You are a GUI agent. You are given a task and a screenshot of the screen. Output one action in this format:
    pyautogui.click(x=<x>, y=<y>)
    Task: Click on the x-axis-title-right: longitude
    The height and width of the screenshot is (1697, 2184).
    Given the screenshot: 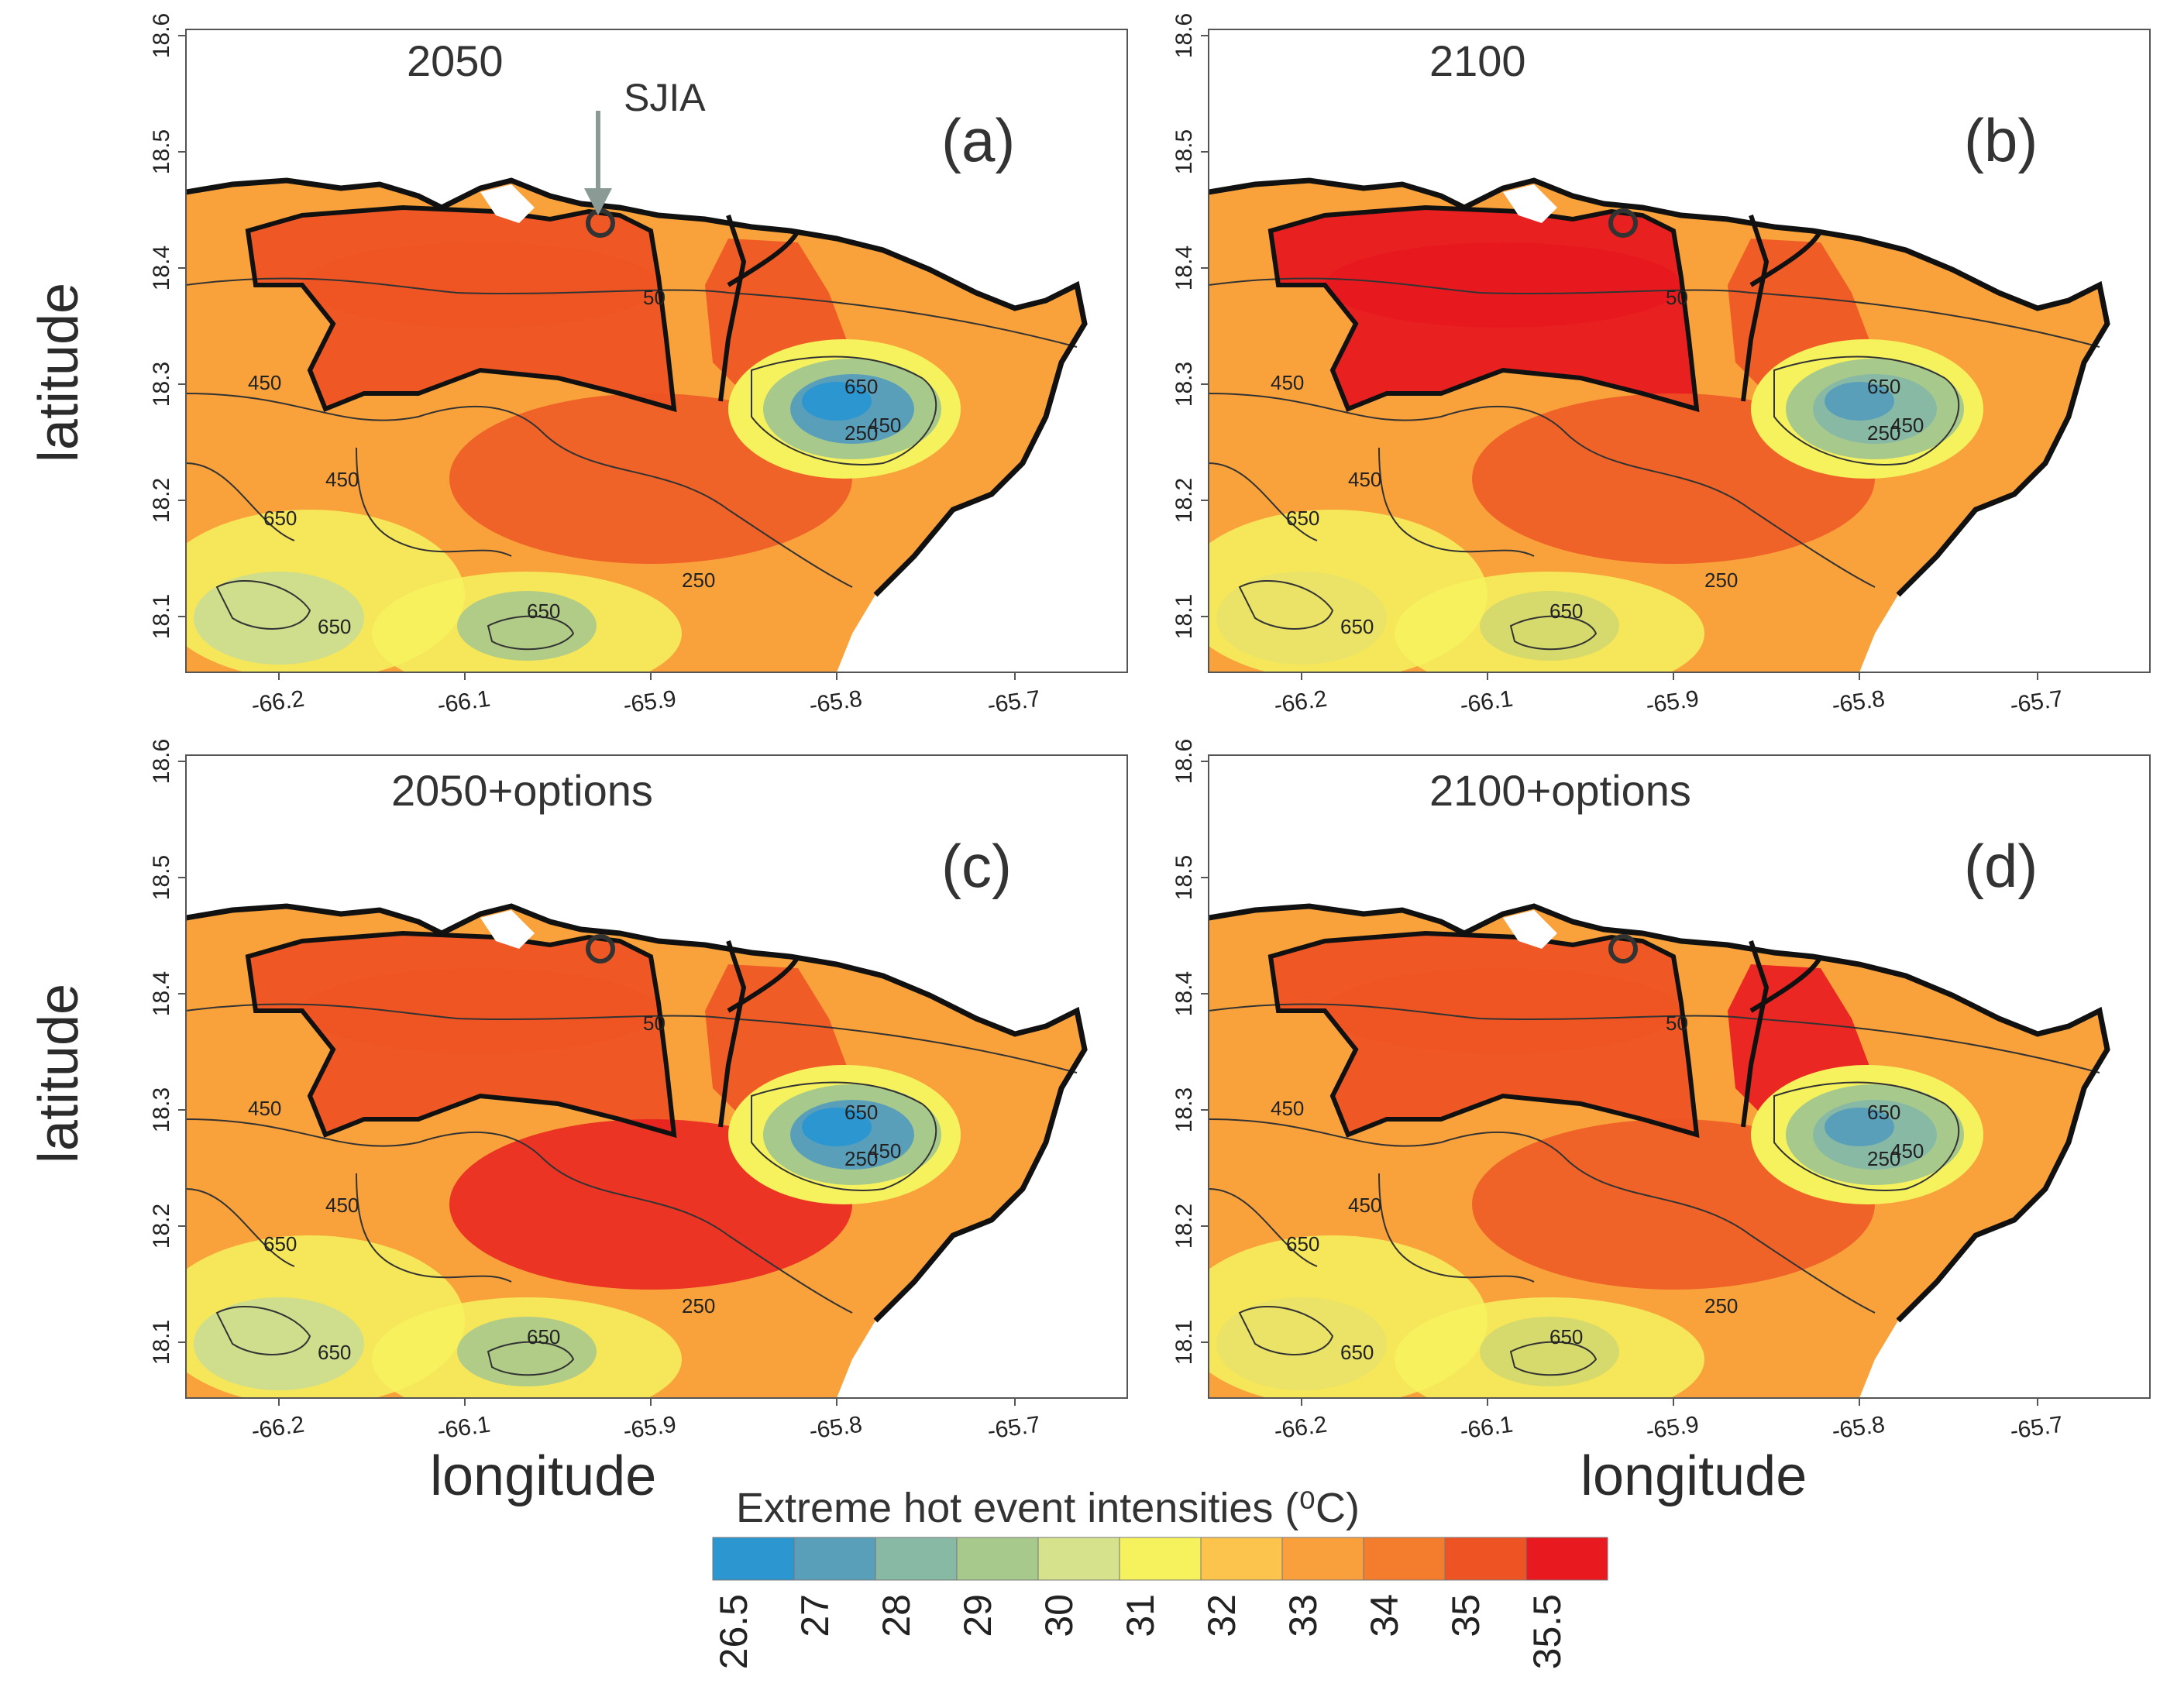 What is the action you would take?
    pyautogui.click(x=1694, y=1476)
    